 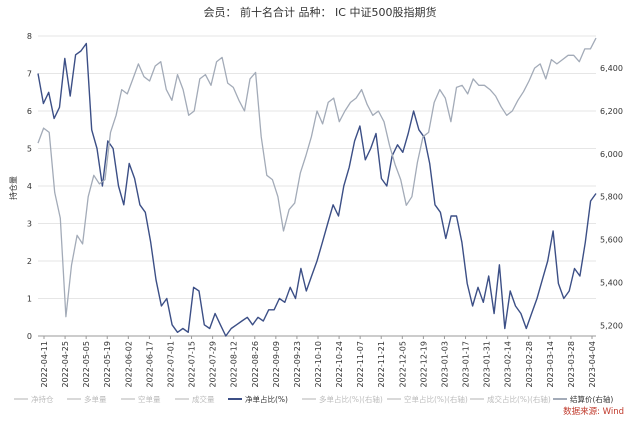 I want to click on x-tick-label: 2023-03-14, so click(x=550, y=364).